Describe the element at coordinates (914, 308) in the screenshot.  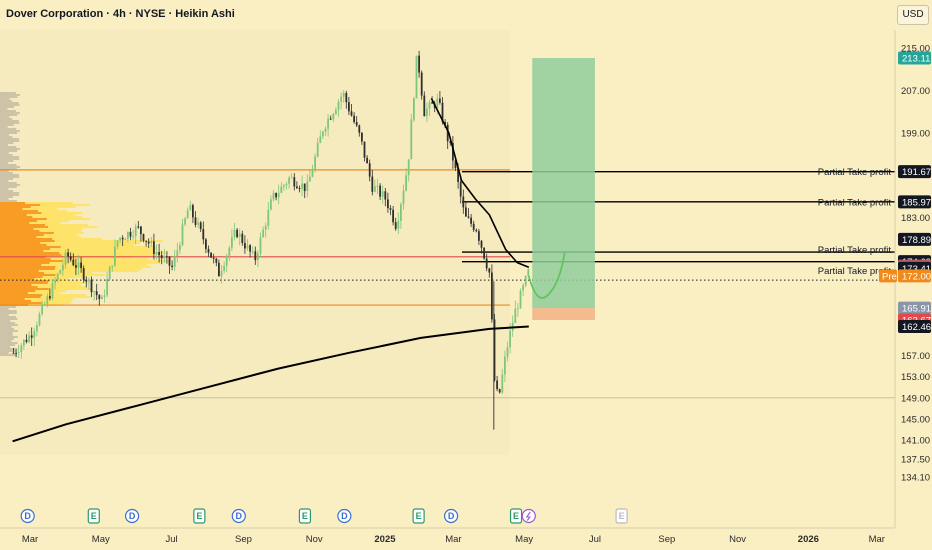
I see `price-tag` at that location.